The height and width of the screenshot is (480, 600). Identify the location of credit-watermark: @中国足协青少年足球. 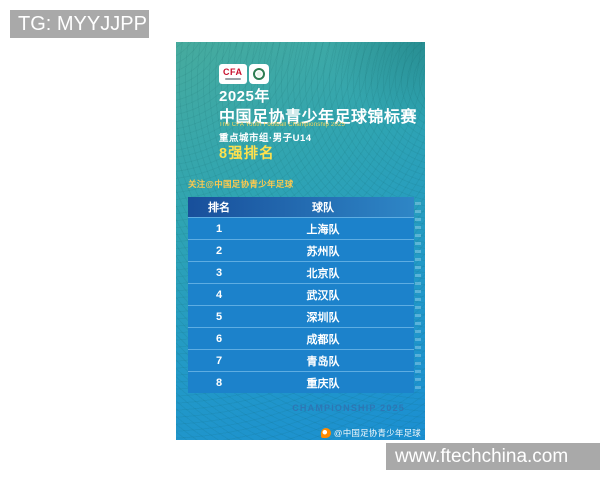
(370, 433).